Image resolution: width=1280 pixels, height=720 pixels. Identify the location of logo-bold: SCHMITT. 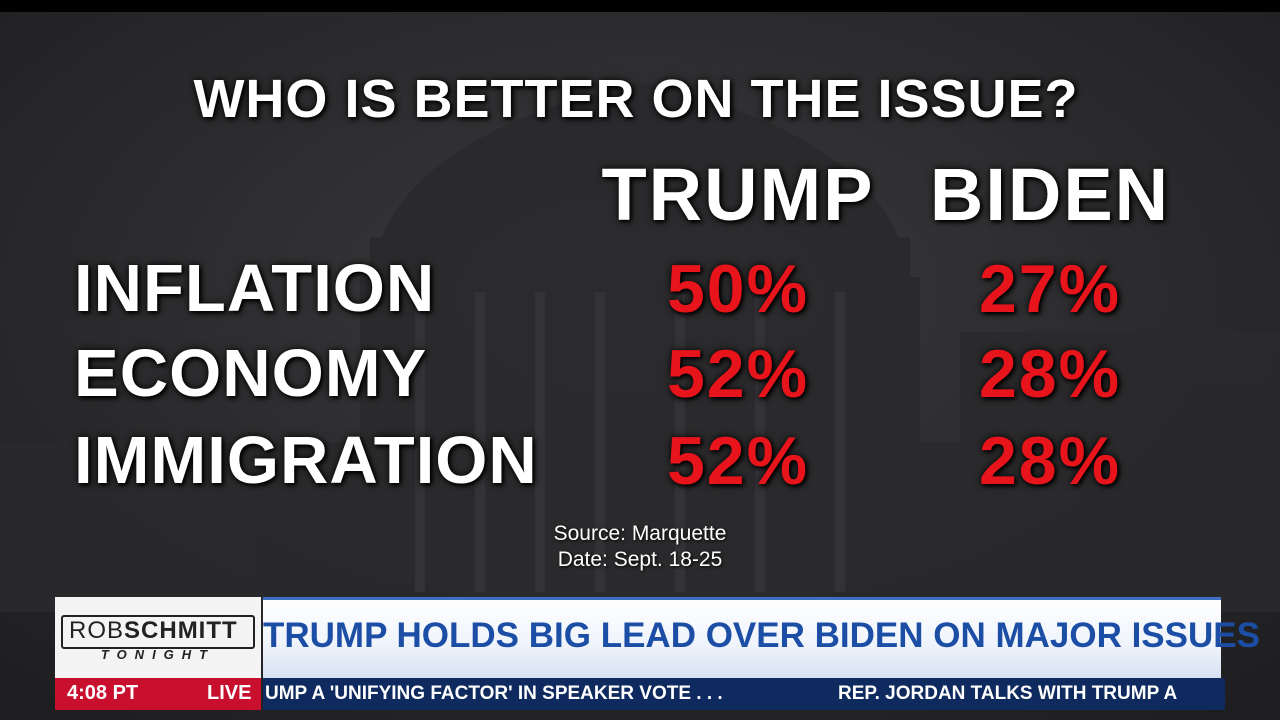
(181, 630).